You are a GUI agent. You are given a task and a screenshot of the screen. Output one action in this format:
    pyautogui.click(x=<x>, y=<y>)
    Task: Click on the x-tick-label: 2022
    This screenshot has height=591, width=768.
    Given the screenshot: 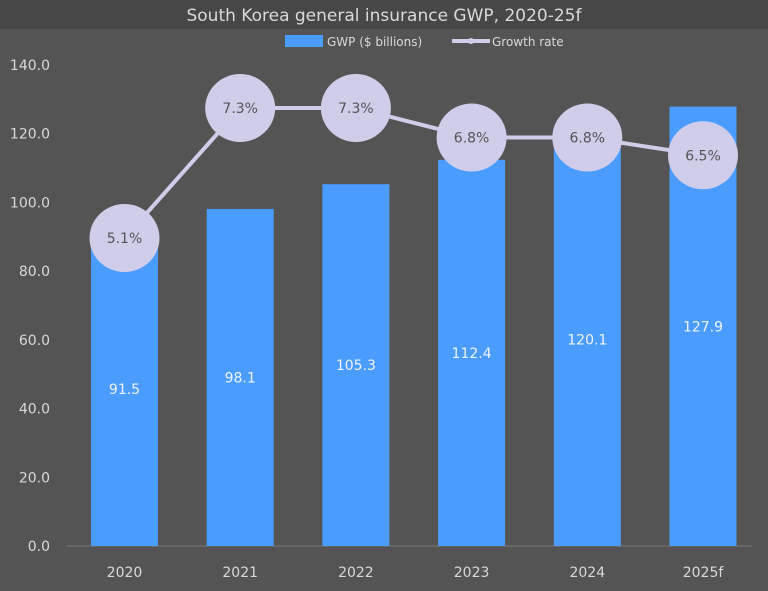 What is the action you would take?
    pyautogui.click(x=356, y=573)
    